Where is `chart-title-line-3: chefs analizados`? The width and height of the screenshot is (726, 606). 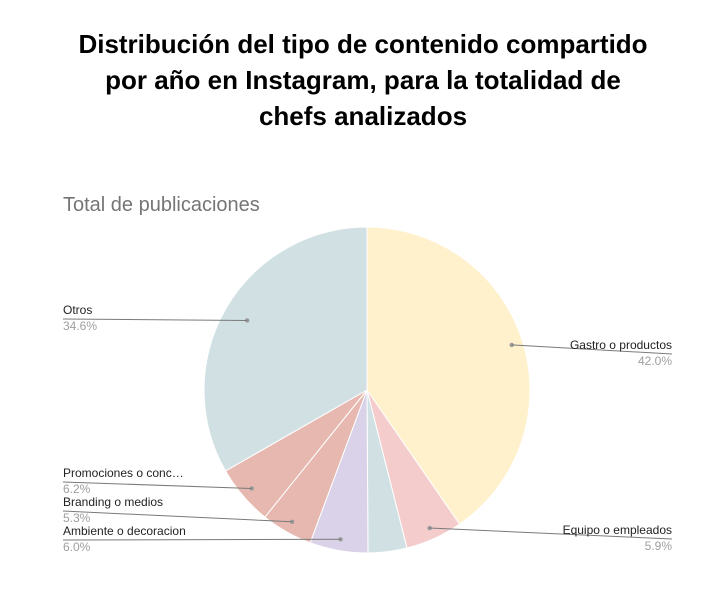
chart-title-line-3: chefs analizados is located at coordinates (363, 116).